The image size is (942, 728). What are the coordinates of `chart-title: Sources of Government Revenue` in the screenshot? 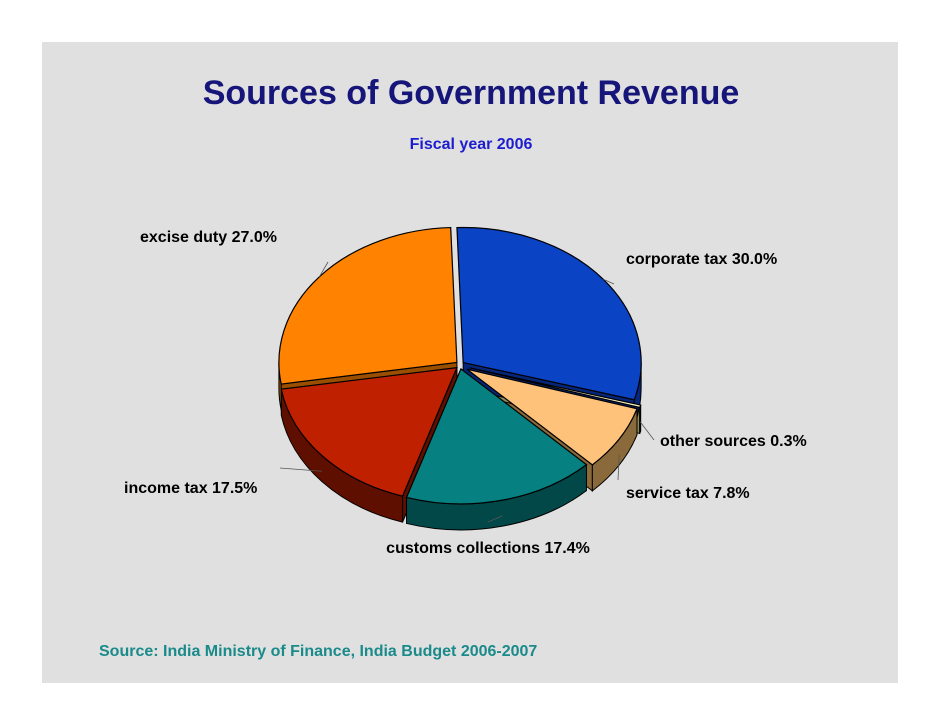 It's located at (471, 93).